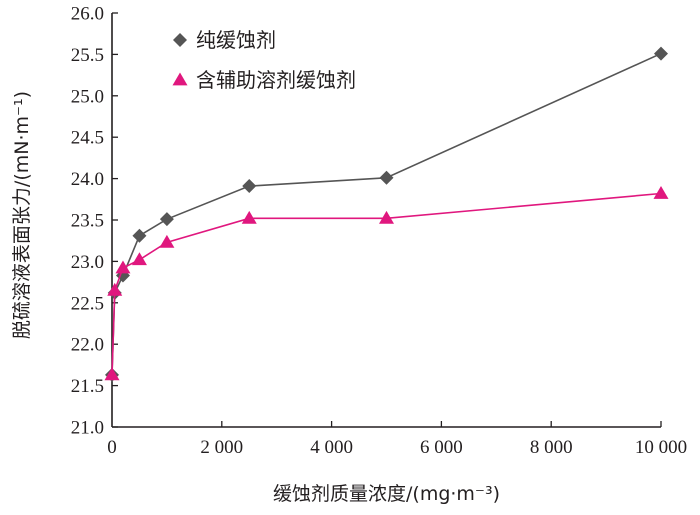 This screenshot has height=515, width=700. What do you see at coordinates (386, 494) in the screenshot?
I see `x-axis-title: 缓蚀剂质量浓度/(mg·m⁻³)` at bounding box center [386, 494].